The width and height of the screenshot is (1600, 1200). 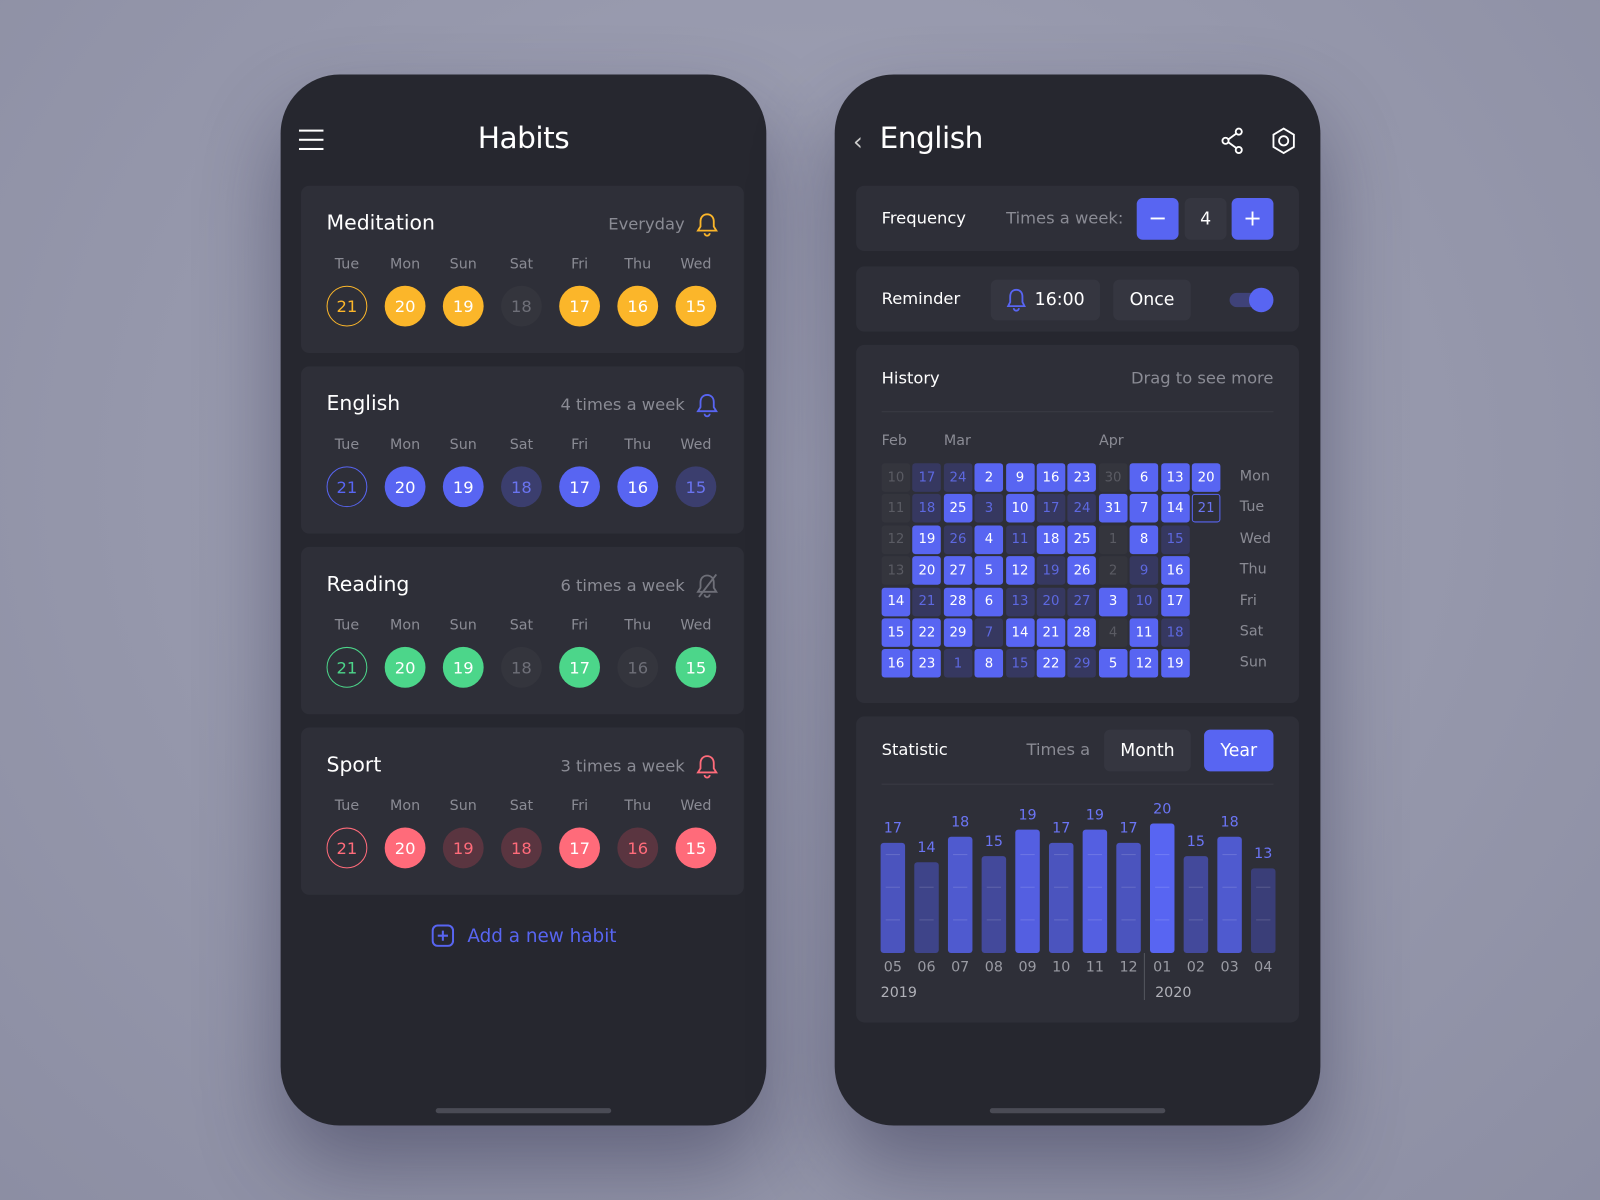 I want to click on calendar-day: 24, so click(x=958, y=477).